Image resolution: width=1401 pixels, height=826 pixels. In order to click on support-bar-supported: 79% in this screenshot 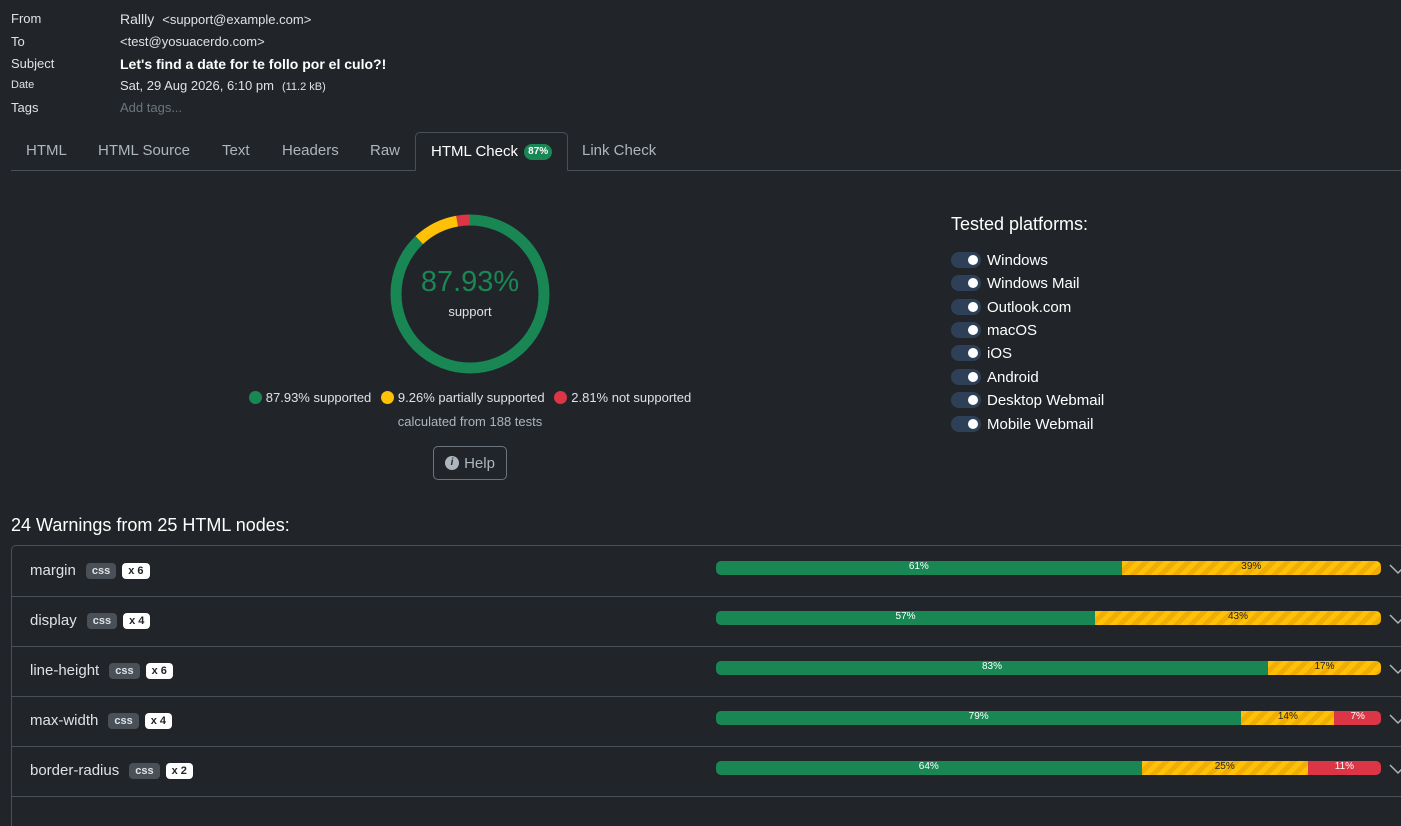, I will do `click(979, 718)`.